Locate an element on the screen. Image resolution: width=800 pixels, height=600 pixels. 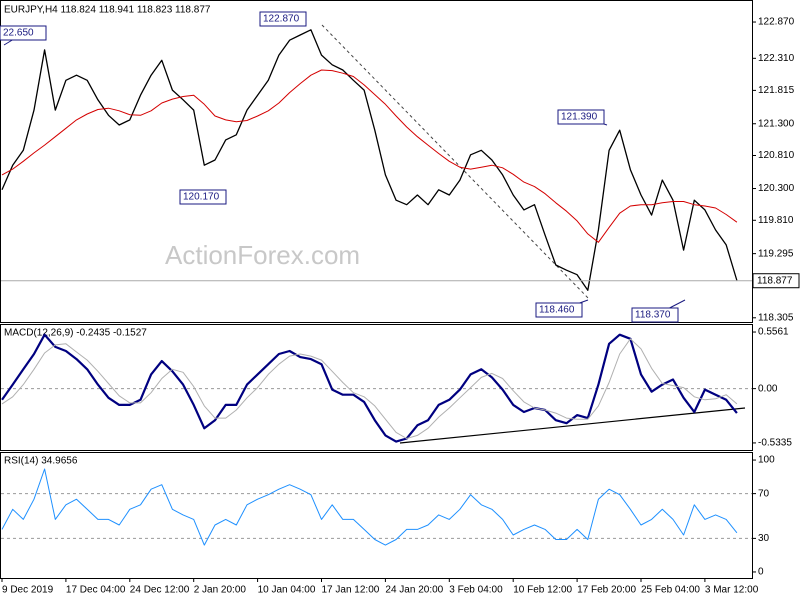
last-price-box is located at coordinates (776, 281).